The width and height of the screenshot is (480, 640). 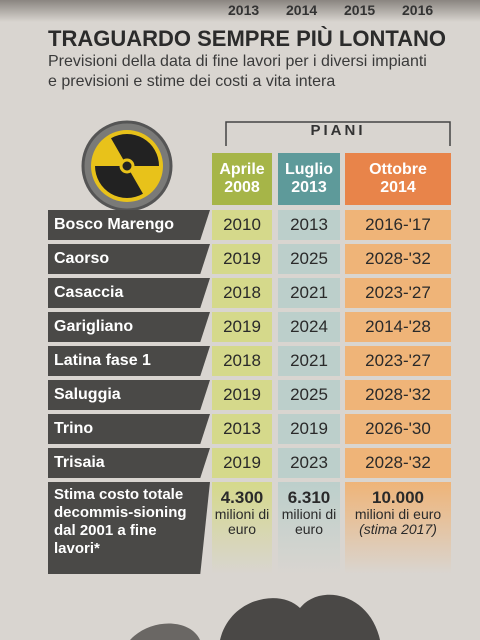 I want to click on column-month: Aprile, so click(x=242, y=169).